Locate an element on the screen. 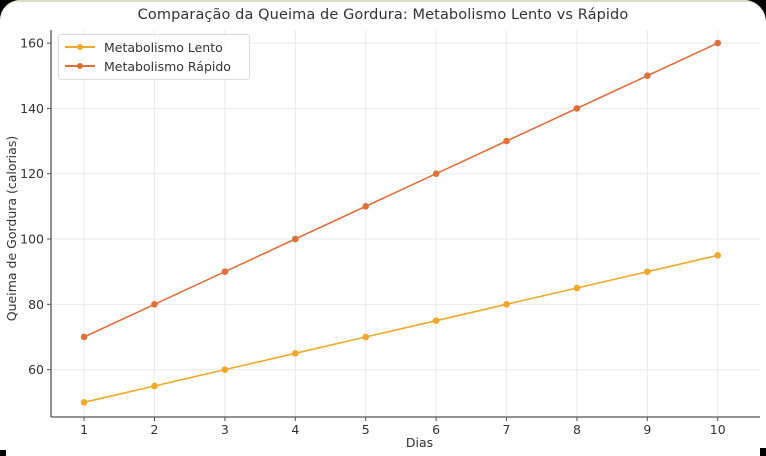 The width and height of the screenshot is (766, 456). chart-legend: Metabolismo Lento Metabolismo Rápido is located at coordinates (154, 57).